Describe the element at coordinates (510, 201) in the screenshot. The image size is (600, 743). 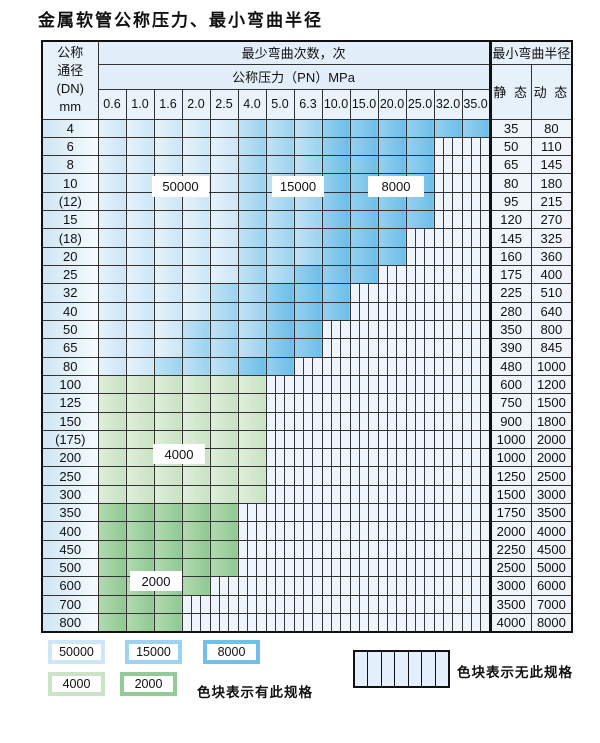
I see `static-radius-cell: 95` at that location.